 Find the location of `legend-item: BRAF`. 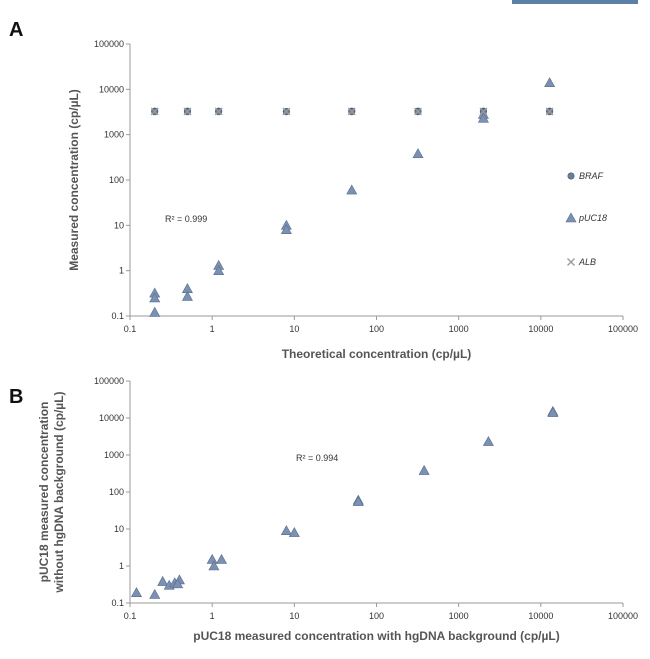

legend-item: BRAF is located at coordinates (585, 176).